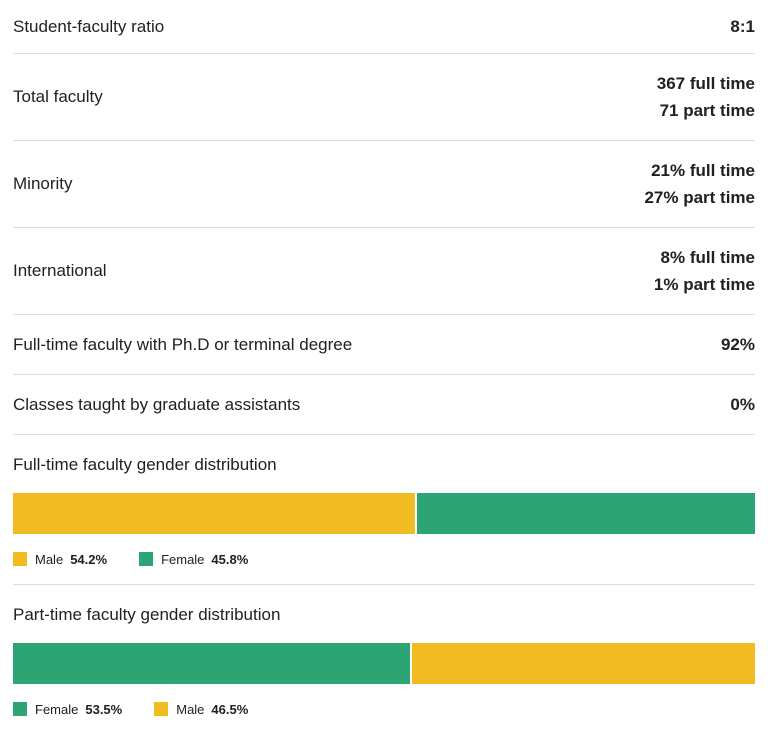 This screenshot has height=734, width=768. I want to click on stat-row-total-faculty: Total faculty 367 full time 71 part time, so click(384, 97).